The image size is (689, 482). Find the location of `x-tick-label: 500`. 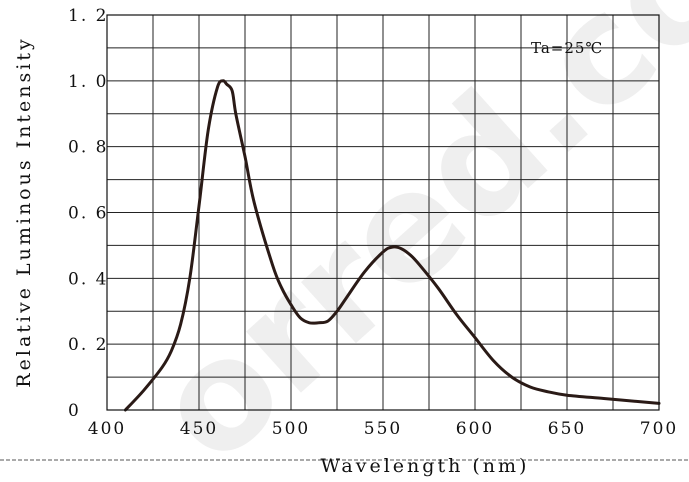

x-tick-label: 500 is located at coordinates (291, 429).